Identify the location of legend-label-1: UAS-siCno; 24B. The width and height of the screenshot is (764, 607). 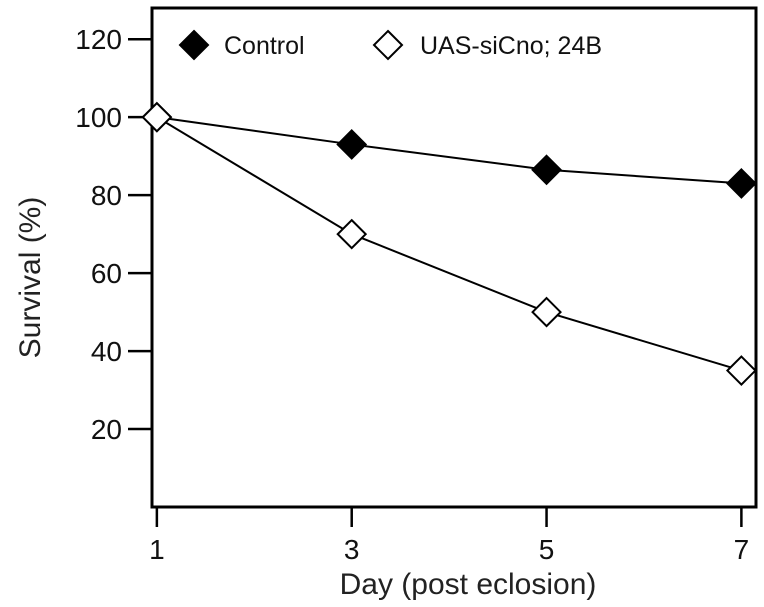
(511, 46).